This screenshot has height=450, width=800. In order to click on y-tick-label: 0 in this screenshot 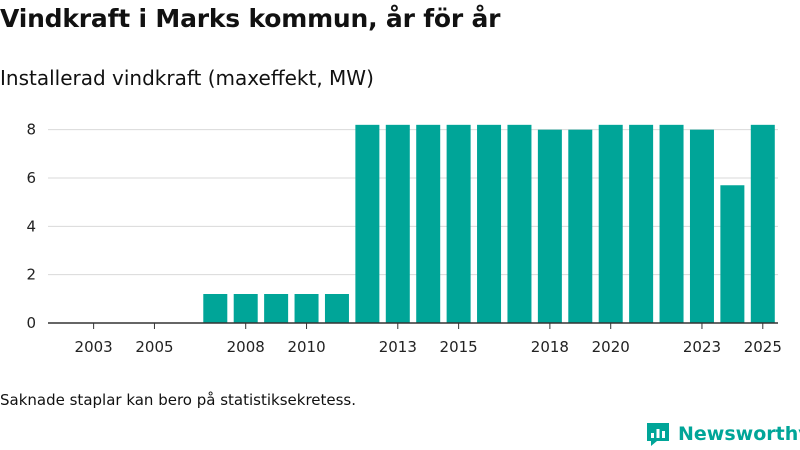, I will do `click(31, 323)`.